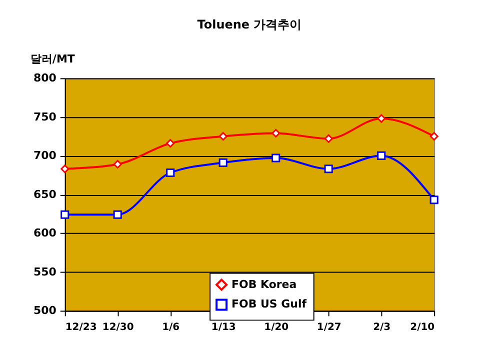 The width and height of the screenshot is (479, 346). I want to click on legend-label: FOB US Gulf, so click(269, 304).